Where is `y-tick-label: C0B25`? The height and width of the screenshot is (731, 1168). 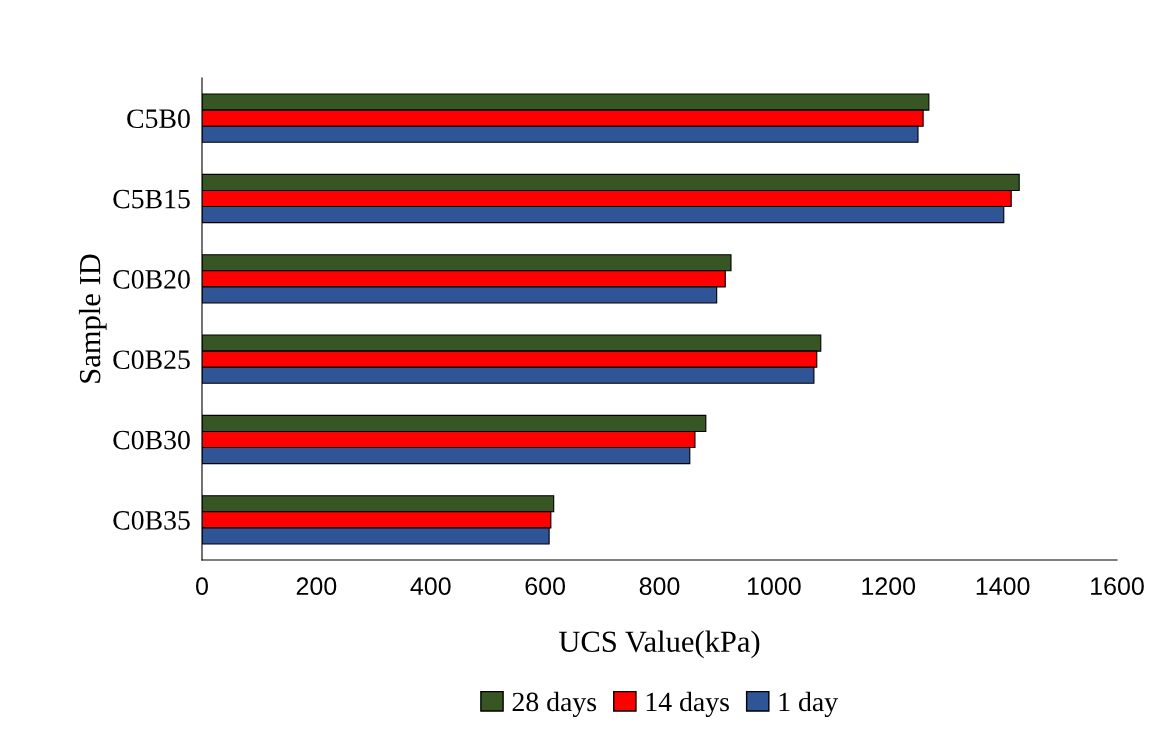 y-tick-label: C0B25 is located at coordinates (151, 360).